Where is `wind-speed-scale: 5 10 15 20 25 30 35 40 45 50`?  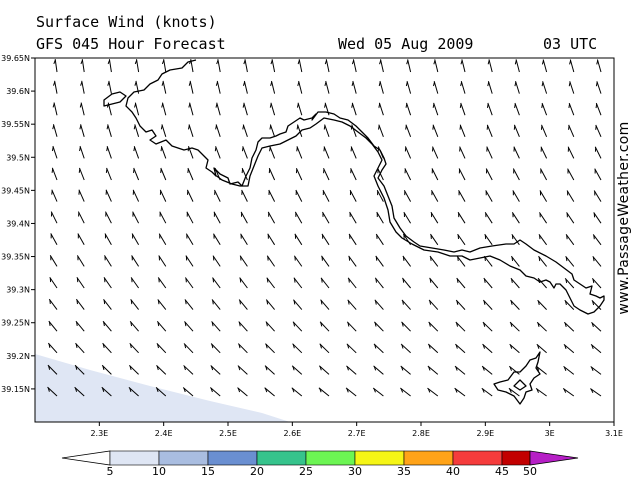 wind-speed-scale: 5 10 15 20 25 30 35 40 45 50 is located at coordinates (320, 464).